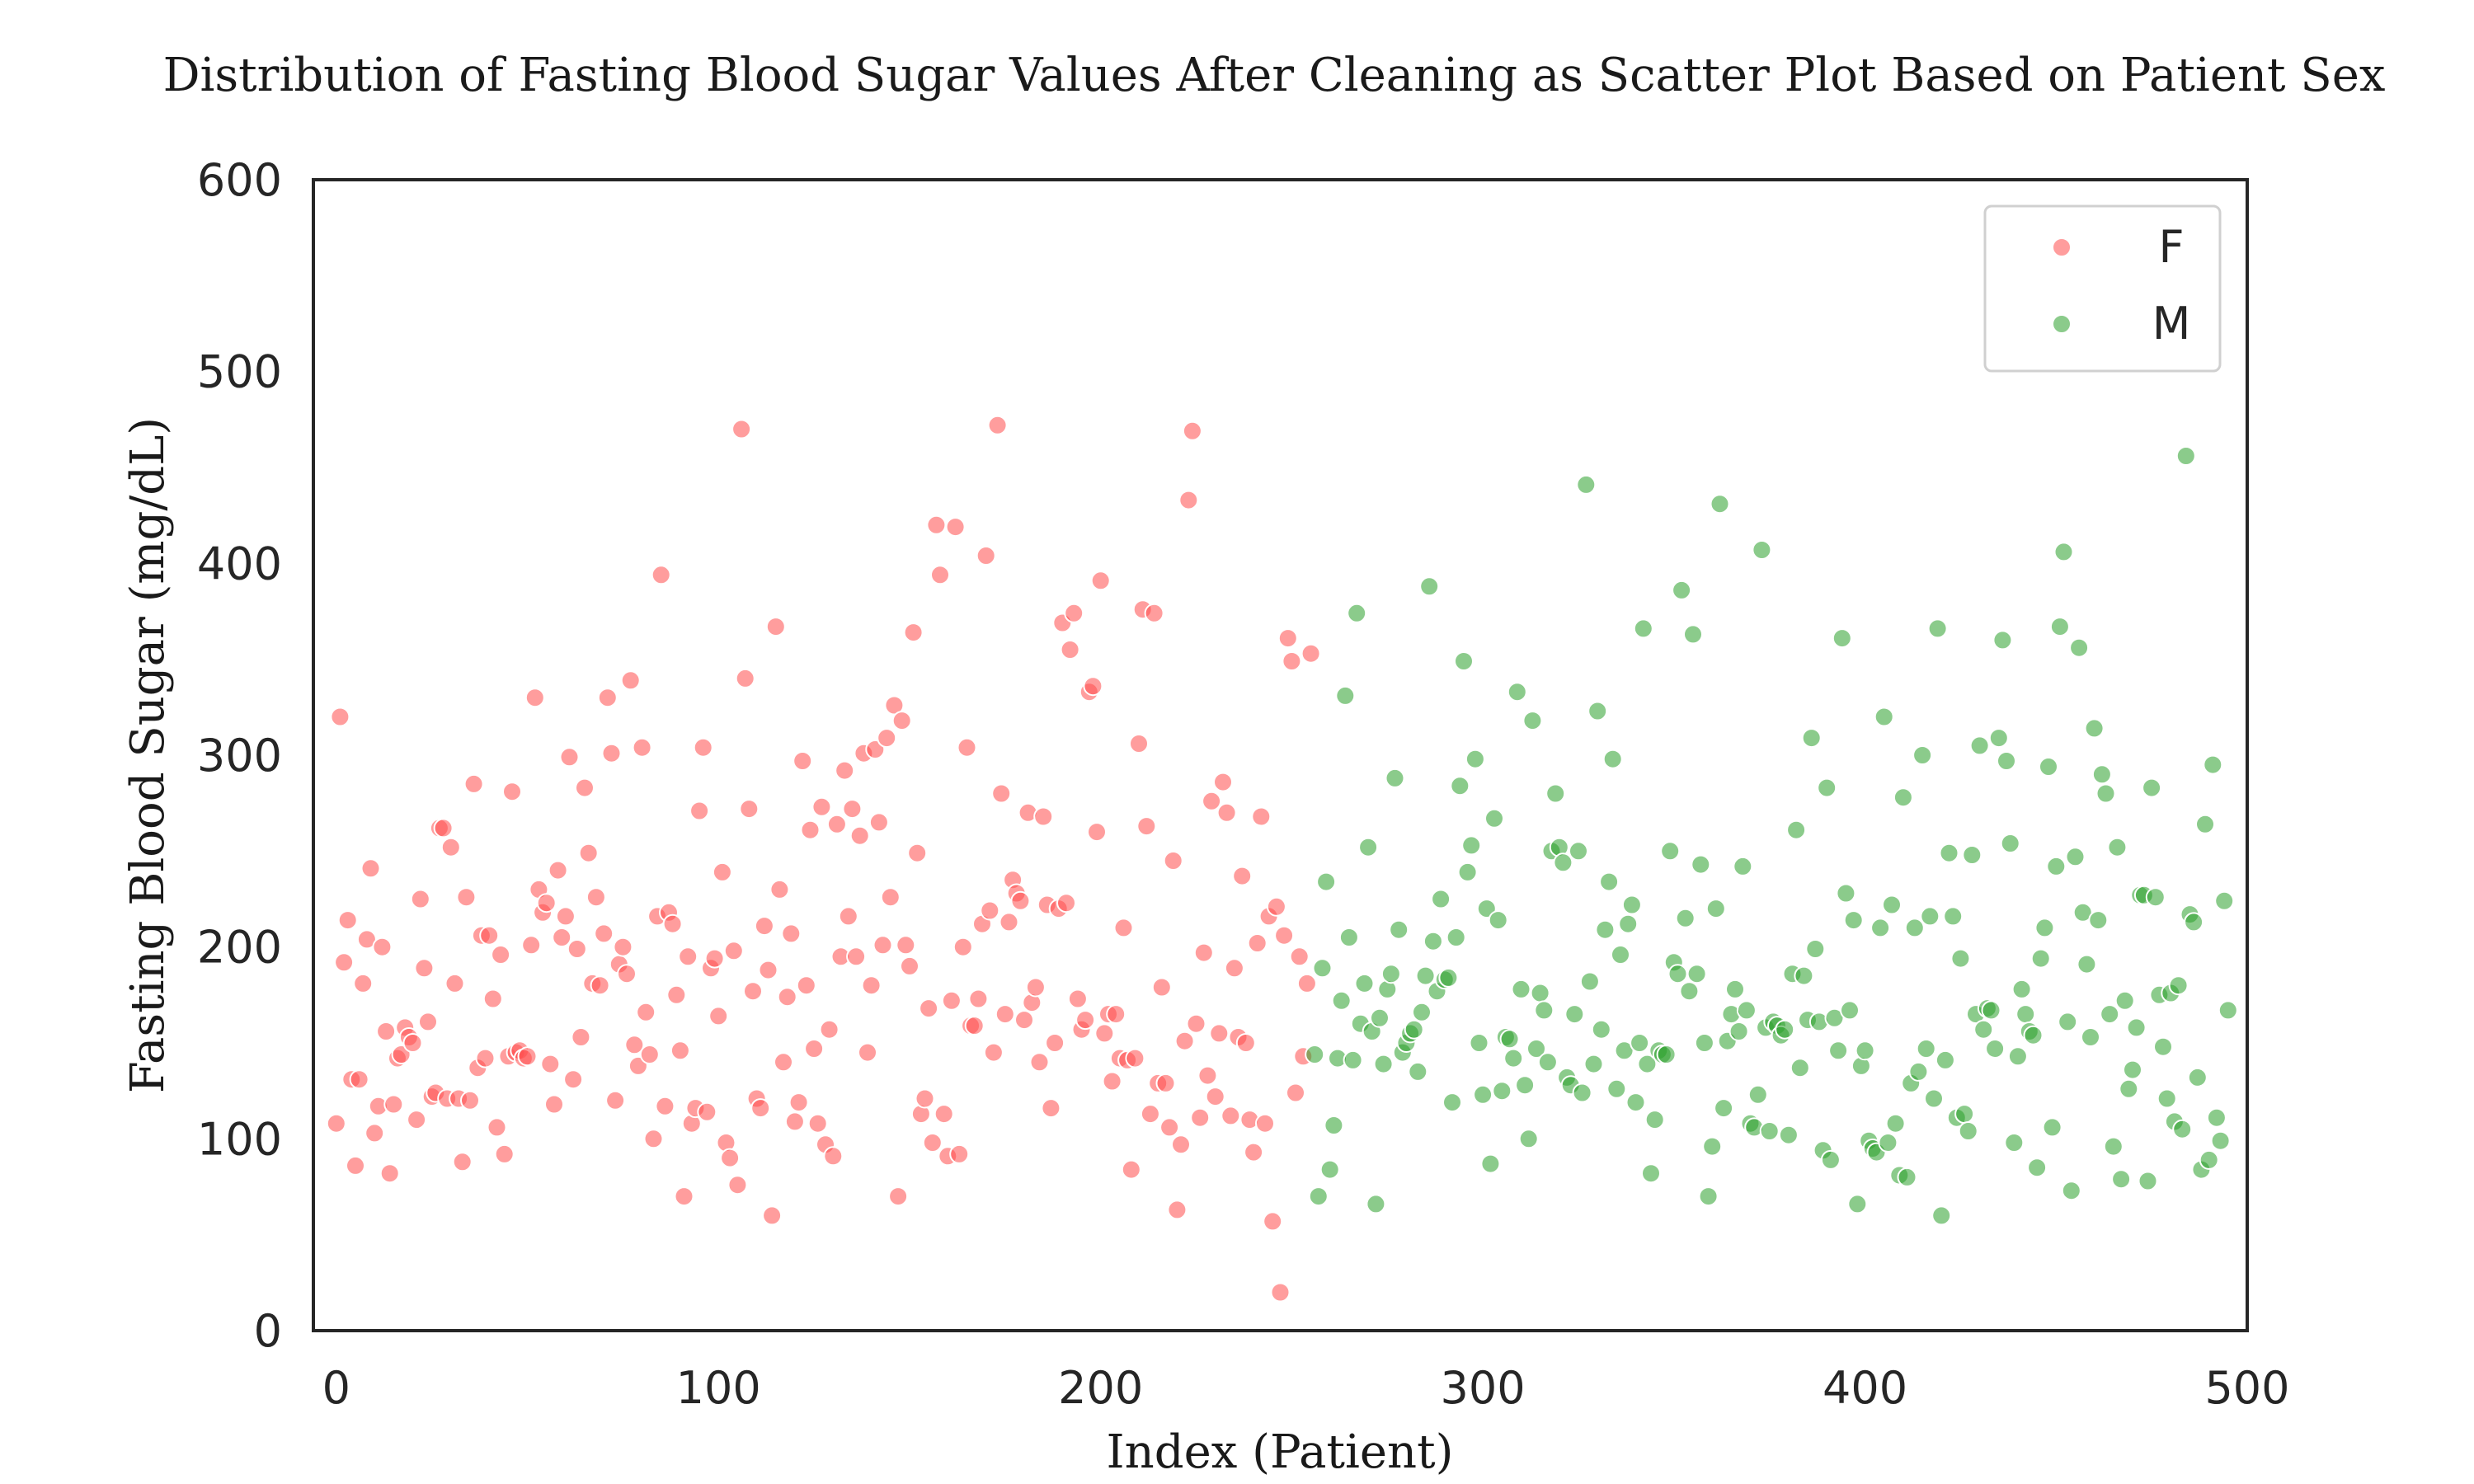 The width and height of the screenshot is (2474, 1484). I want to click on x-tick-label-200: 200, so click(1100, 1388).